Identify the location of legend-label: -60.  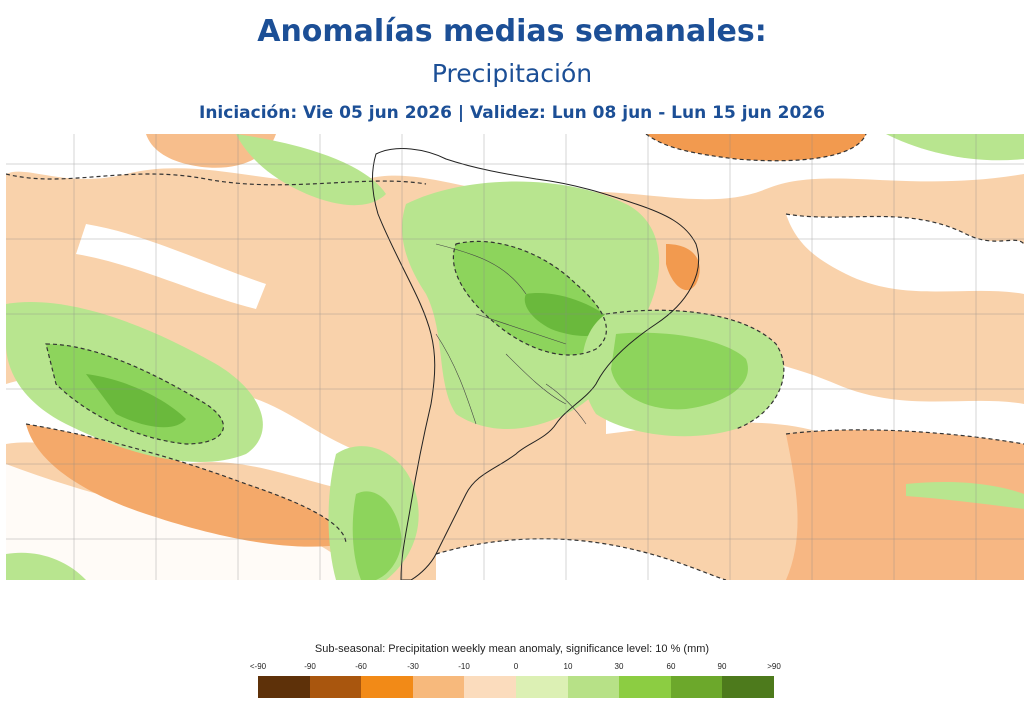
(361, 666).